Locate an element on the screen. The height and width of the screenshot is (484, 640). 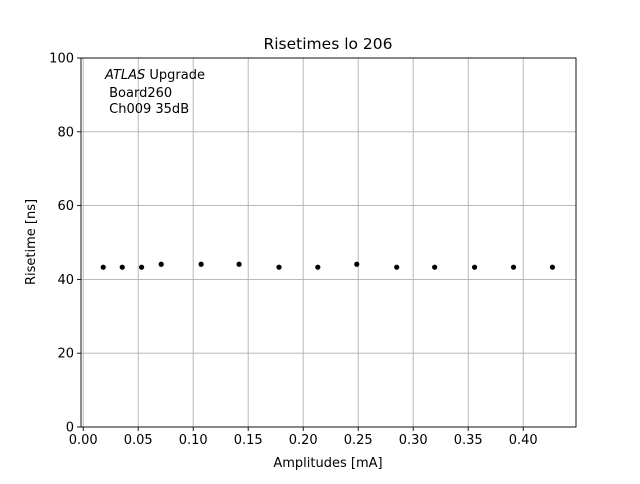
x-tick-label: 0.30 is located at coordinates (413, 440).